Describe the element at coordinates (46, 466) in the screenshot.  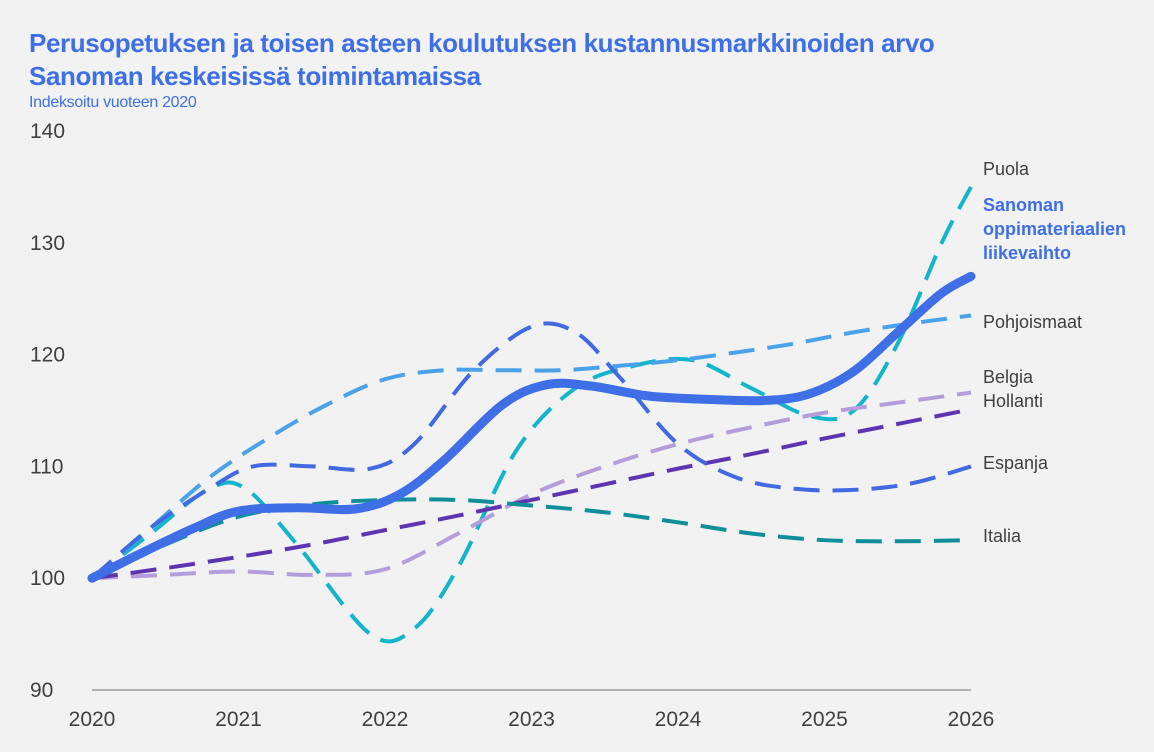
I see `y-tick-label: 110` at that location.